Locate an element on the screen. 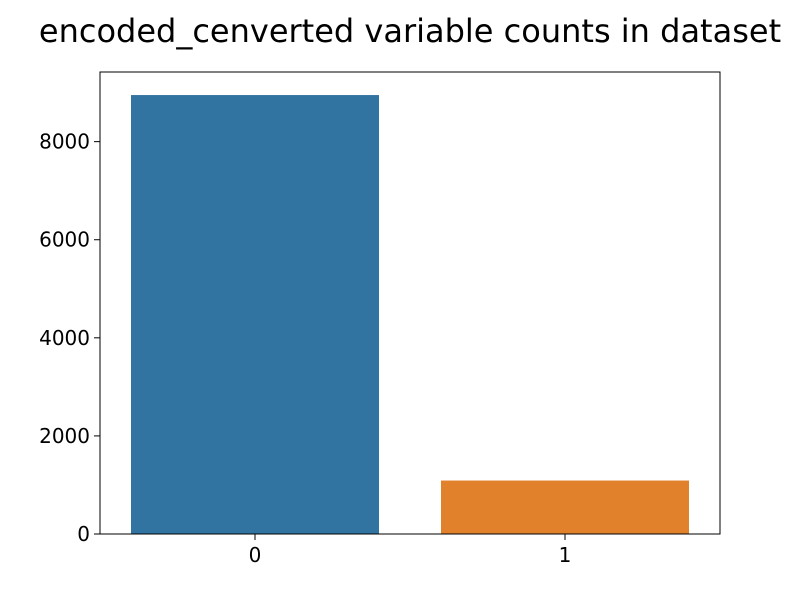 The height and width of the screenshot is (600, 800). y-tick-label-4000: 4000 is located at coordinates (64, 338).